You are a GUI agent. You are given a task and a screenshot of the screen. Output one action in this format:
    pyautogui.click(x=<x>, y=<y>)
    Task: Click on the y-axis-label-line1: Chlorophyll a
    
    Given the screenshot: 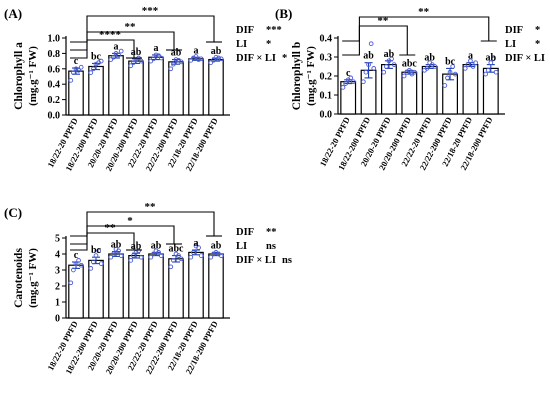 What is the action you would take?
    pyautogui.click(x=19, y=76)
    